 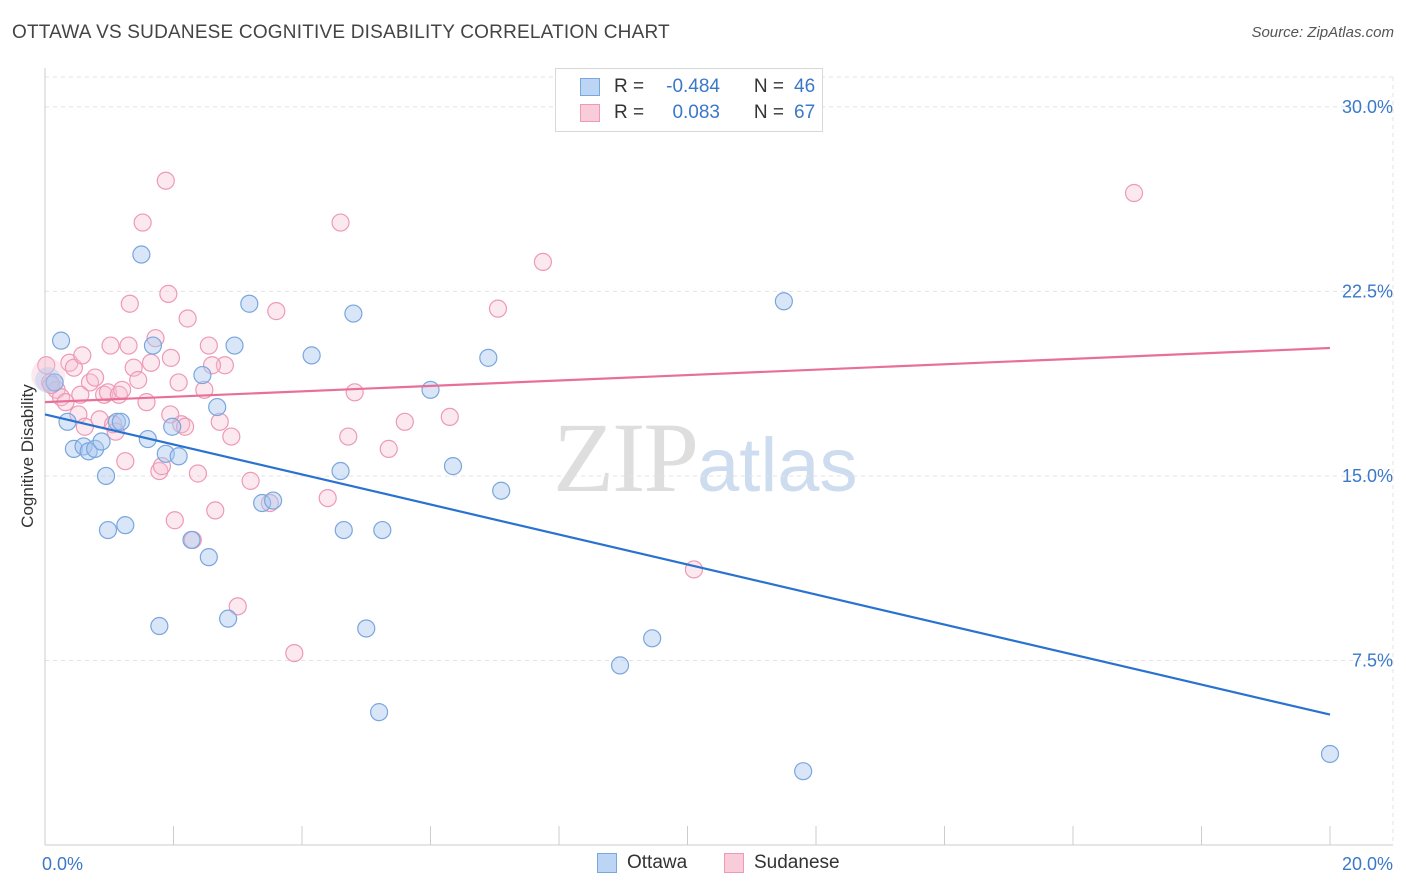 What do you see at coordinates (607, 863) in the screenshot?
I see `ottawa-swatch` at bounding box center [607, 863].